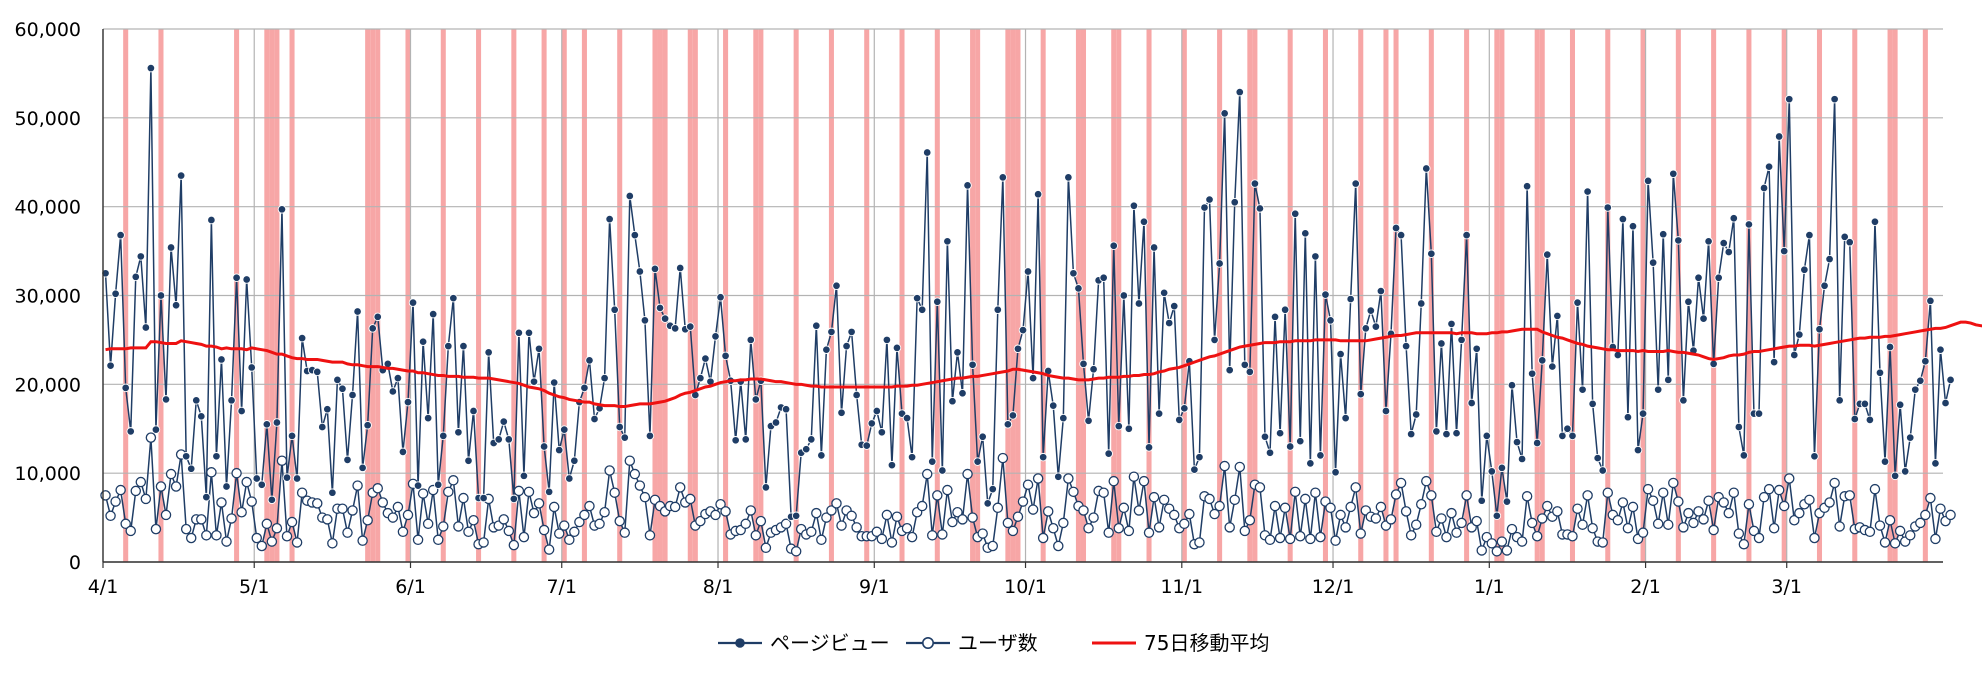 This screenshot has width=1982, height=678. What do you see at coordinates (103, 587) in the screenshot?
I see `x-tick-label: 4/1` at bounding box center [103, 587].